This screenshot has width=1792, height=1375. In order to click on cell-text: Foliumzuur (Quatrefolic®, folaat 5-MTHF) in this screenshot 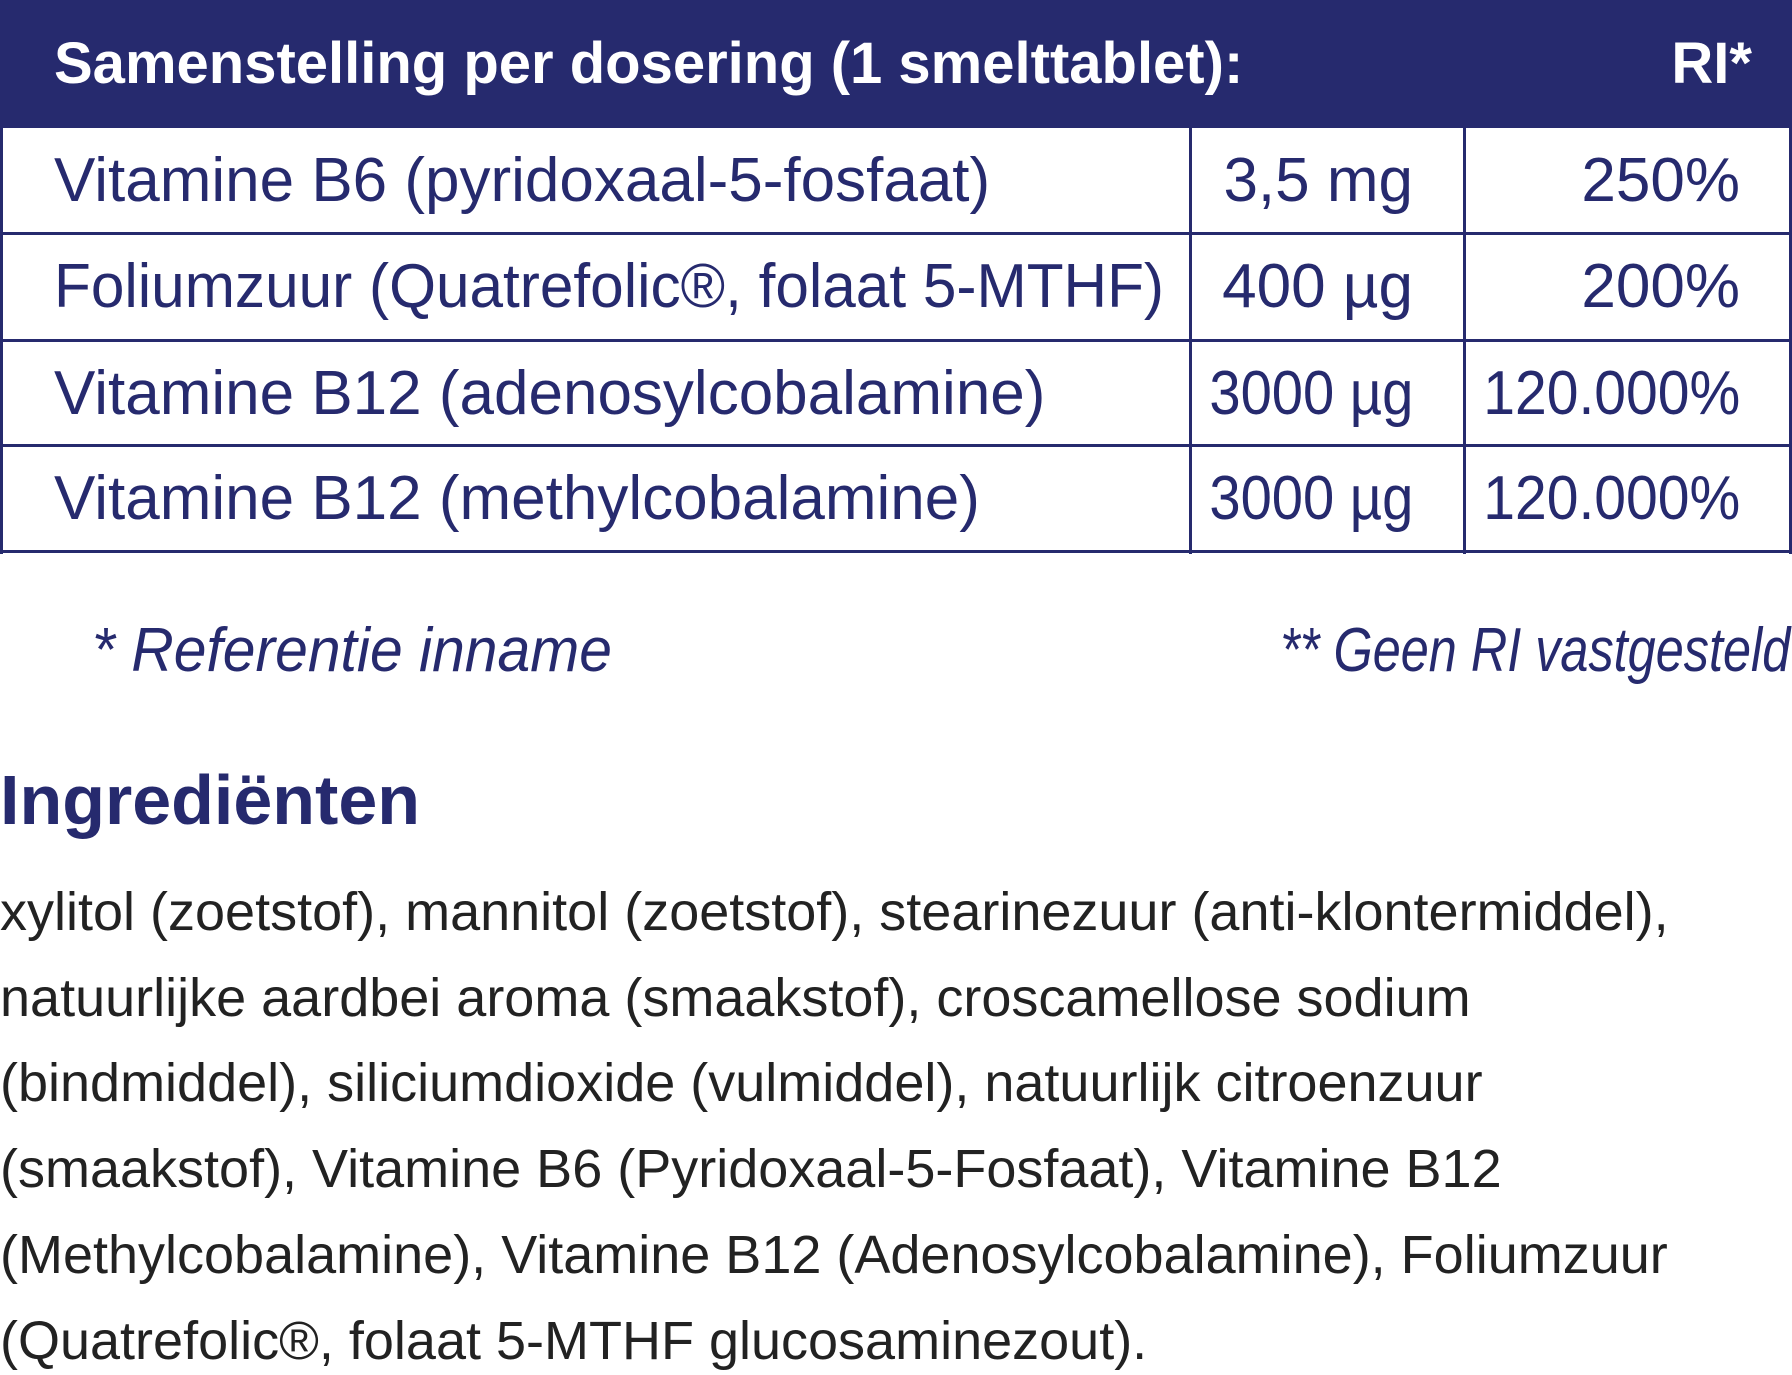, I will do `click(609, 286)`.